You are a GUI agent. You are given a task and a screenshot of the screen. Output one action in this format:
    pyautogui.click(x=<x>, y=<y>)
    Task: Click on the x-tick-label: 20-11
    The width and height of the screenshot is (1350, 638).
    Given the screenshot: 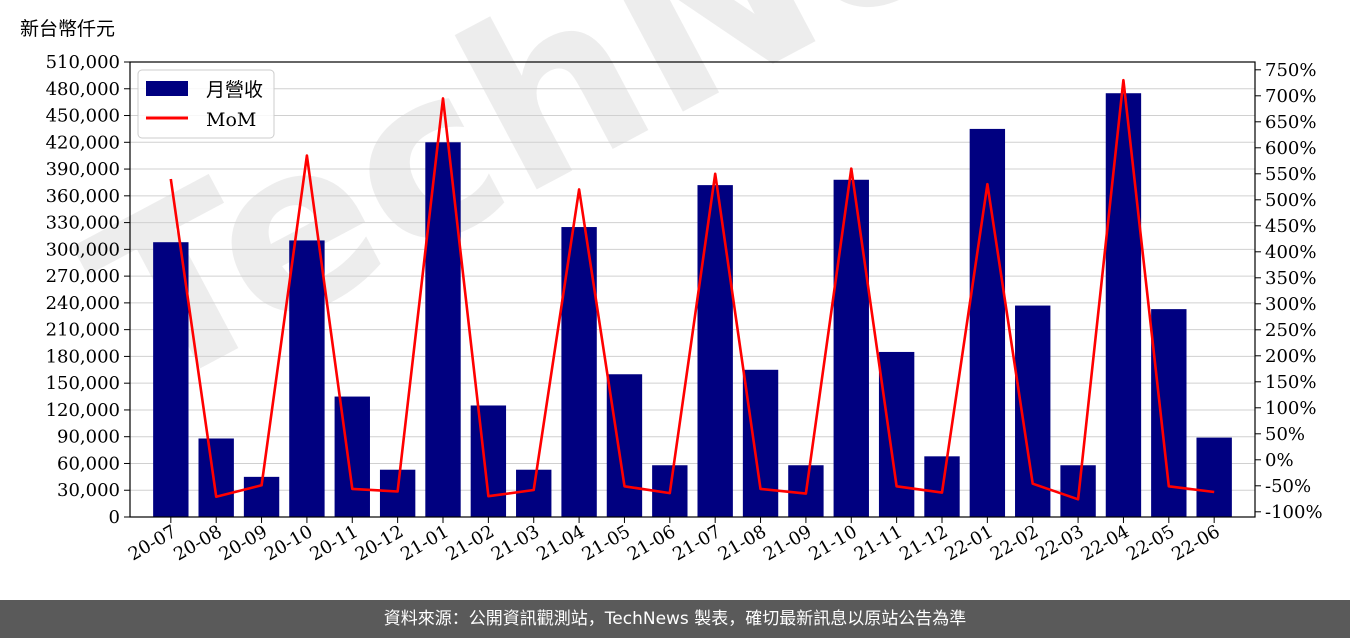 What is the action you would take?
    pyautogui.click(x=333, y=543)
    